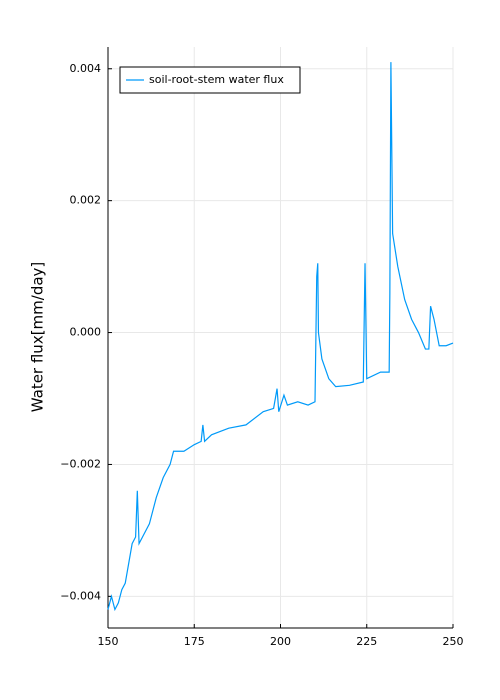  I want to click on x-tick-label: 200, so click(280, 641).